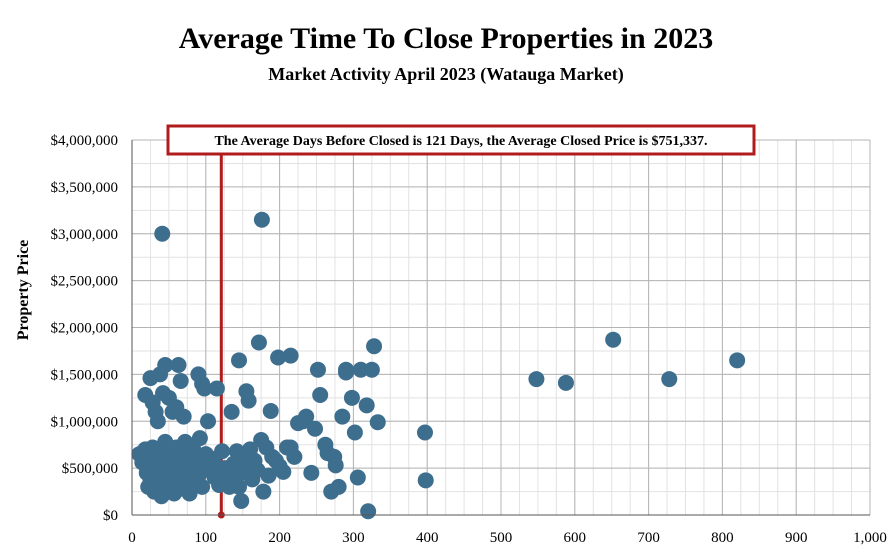 This screenshot has width=892, height=554. Describe the element at coordinates (501, 538) in the screenshot. I see `x-tick-label: 500` at that location.